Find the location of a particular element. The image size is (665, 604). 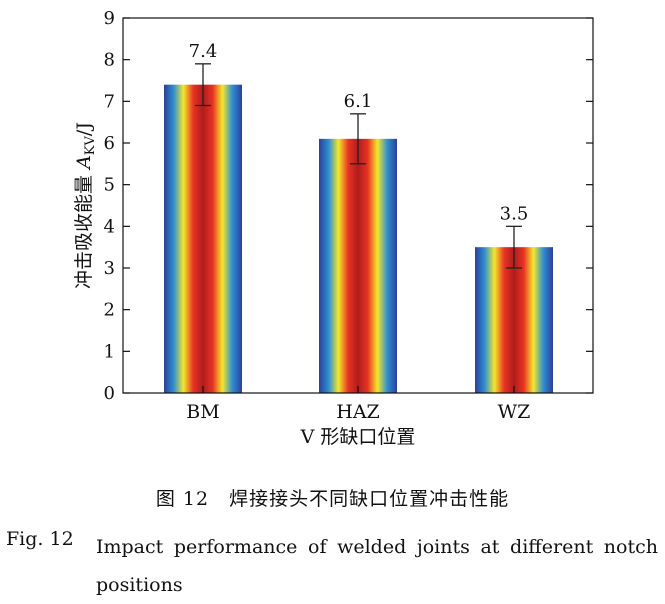

x-tick-label-wz: WZ is located at coordinates (514, 412).